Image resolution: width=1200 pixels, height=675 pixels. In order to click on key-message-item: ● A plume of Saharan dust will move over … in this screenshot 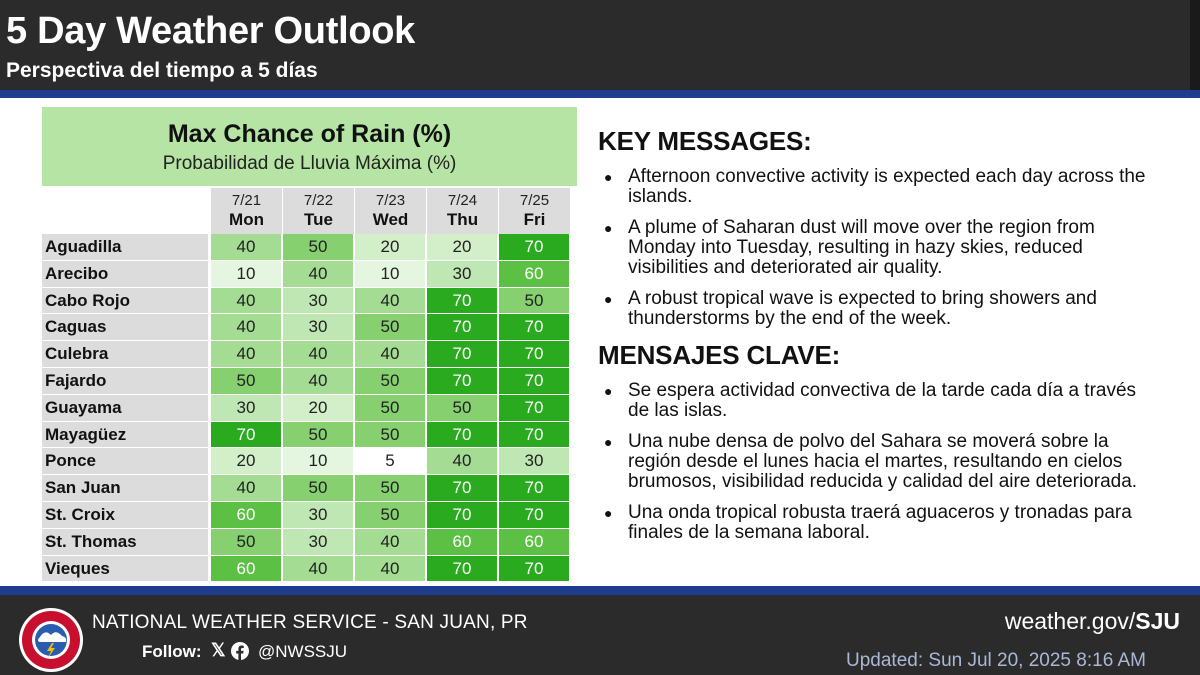, I will do `click(878, 248)`.